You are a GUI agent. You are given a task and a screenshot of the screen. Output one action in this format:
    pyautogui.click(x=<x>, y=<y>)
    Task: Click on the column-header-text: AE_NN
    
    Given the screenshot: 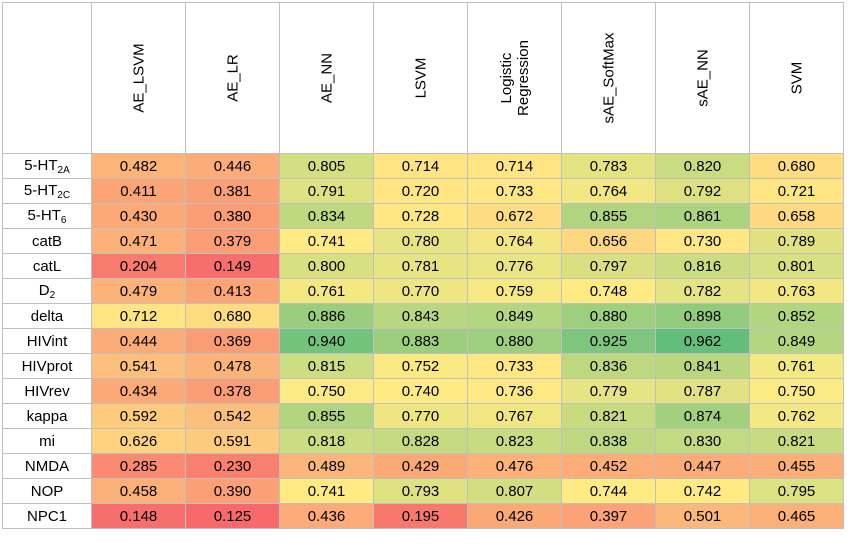 What is the action you would take?
    pyautogui.click(x=326, y=78)
    